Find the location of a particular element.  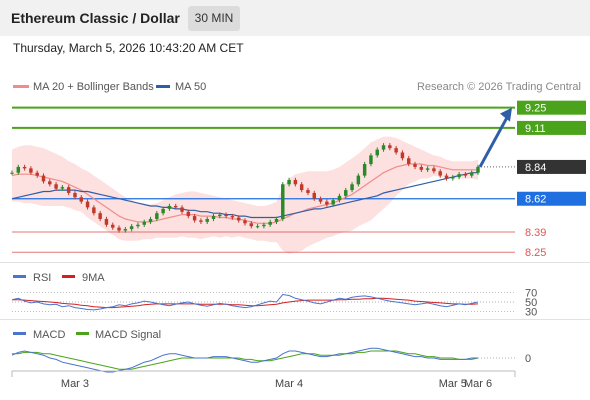

support-label: 8.25 is located at coordinates (535, 253).